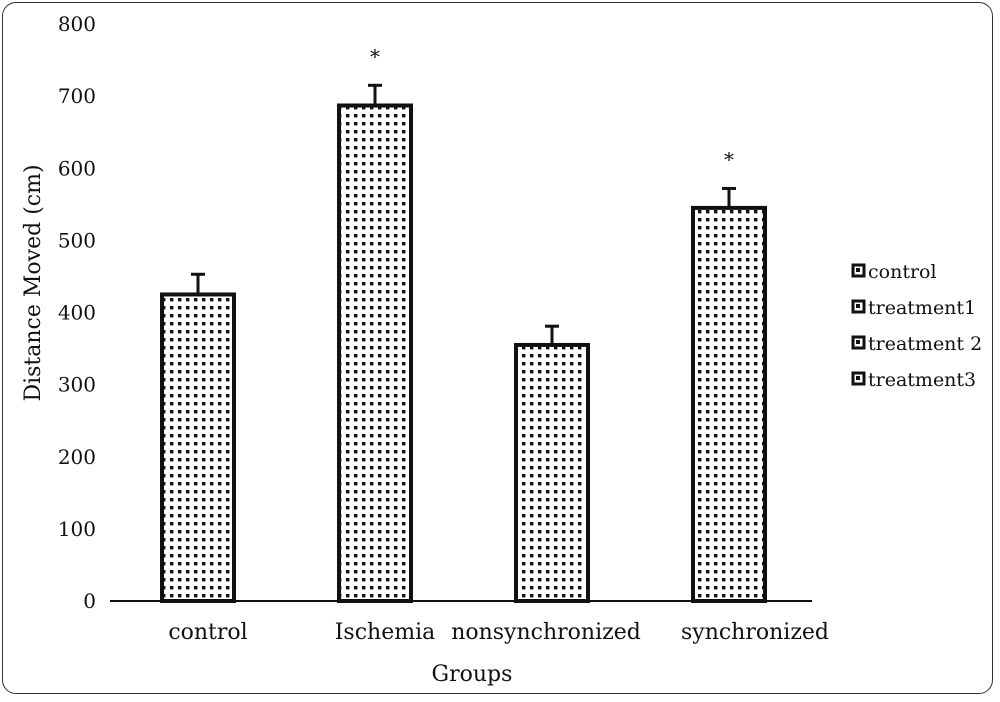 This screenshot has width=1000, height=702. I want to click on legend-label: treatment1, so click(922, 308).